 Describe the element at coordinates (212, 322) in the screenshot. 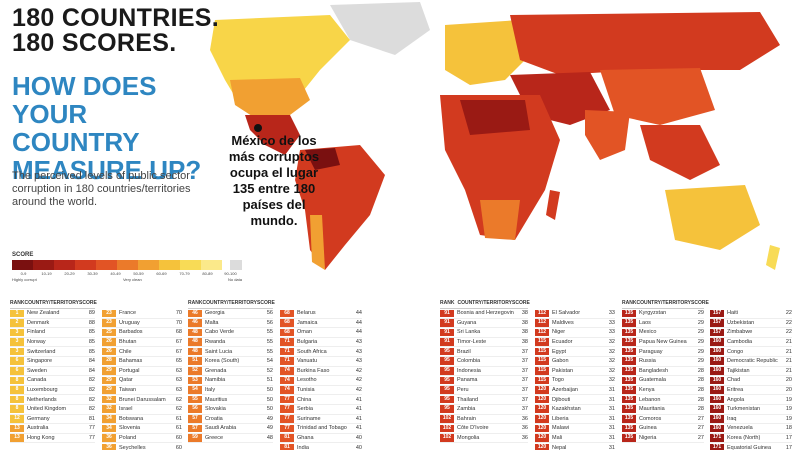

I see `country-name: Malta` at that location.